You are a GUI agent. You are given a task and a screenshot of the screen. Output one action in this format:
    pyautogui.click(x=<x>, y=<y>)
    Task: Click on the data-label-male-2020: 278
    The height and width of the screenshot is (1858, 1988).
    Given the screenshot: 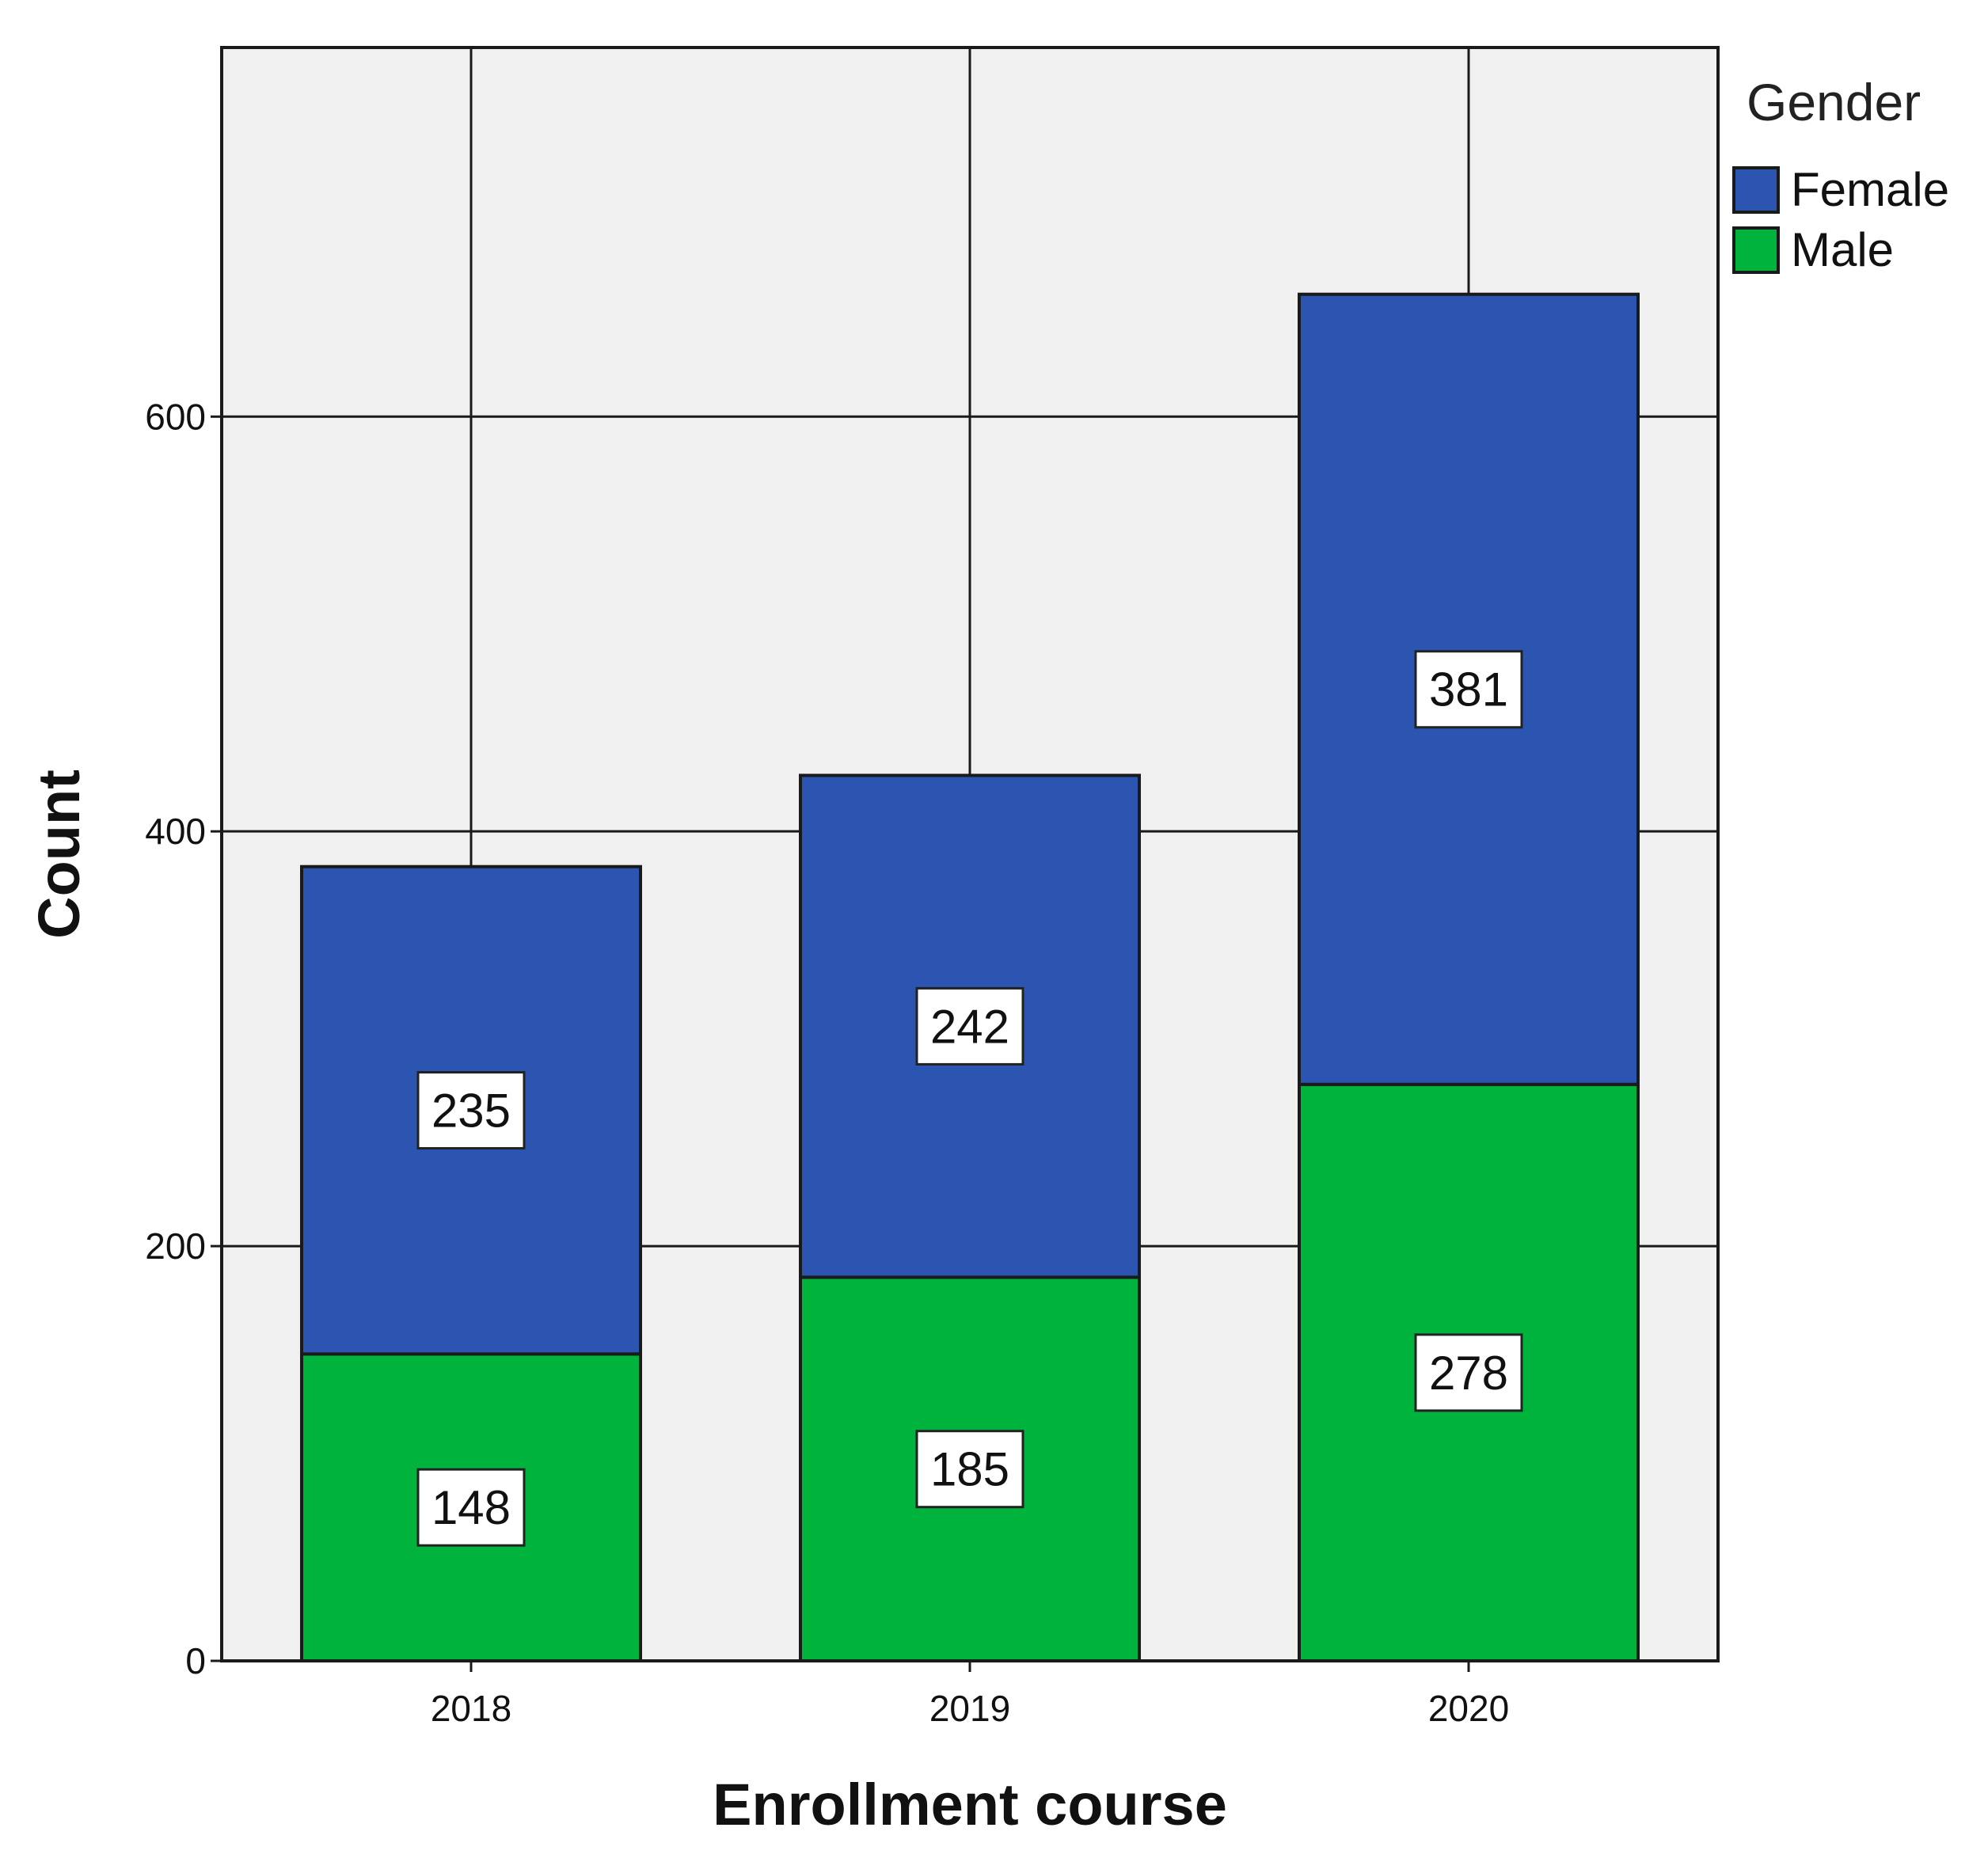 What is the action you would take?
    pyautogui.click(x=1468, y=1373)
    